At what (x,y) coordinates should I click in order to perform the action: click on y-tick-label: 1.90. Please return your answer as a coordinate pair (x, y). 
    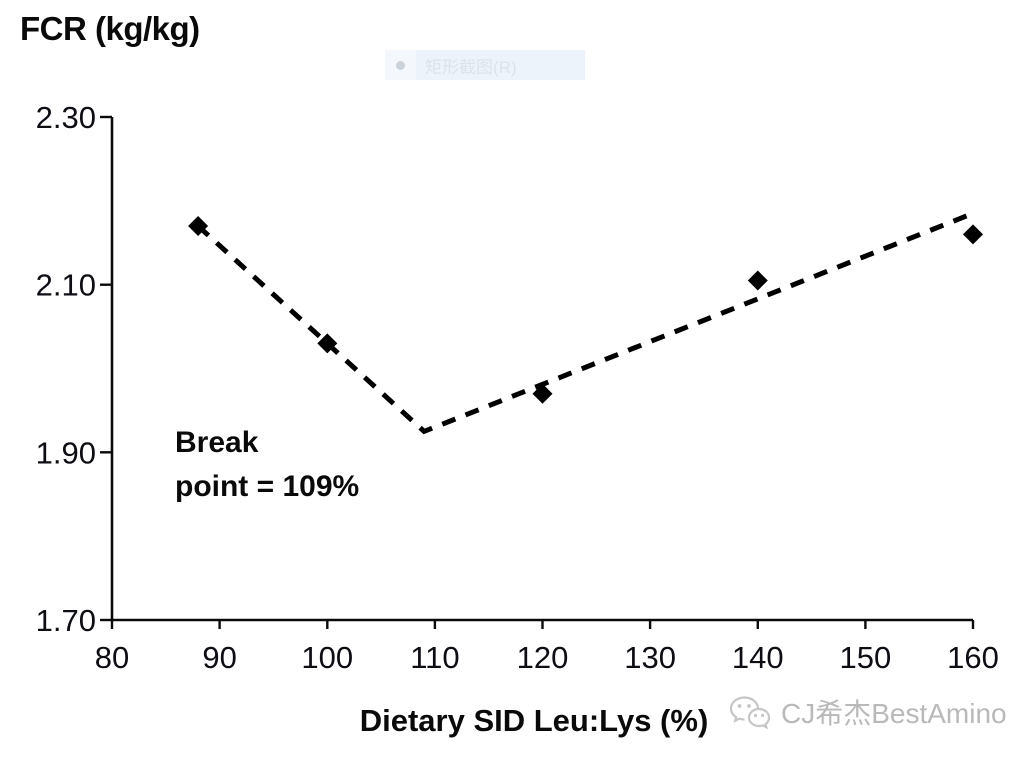
    Looking at the image, I should click on (66, 452).